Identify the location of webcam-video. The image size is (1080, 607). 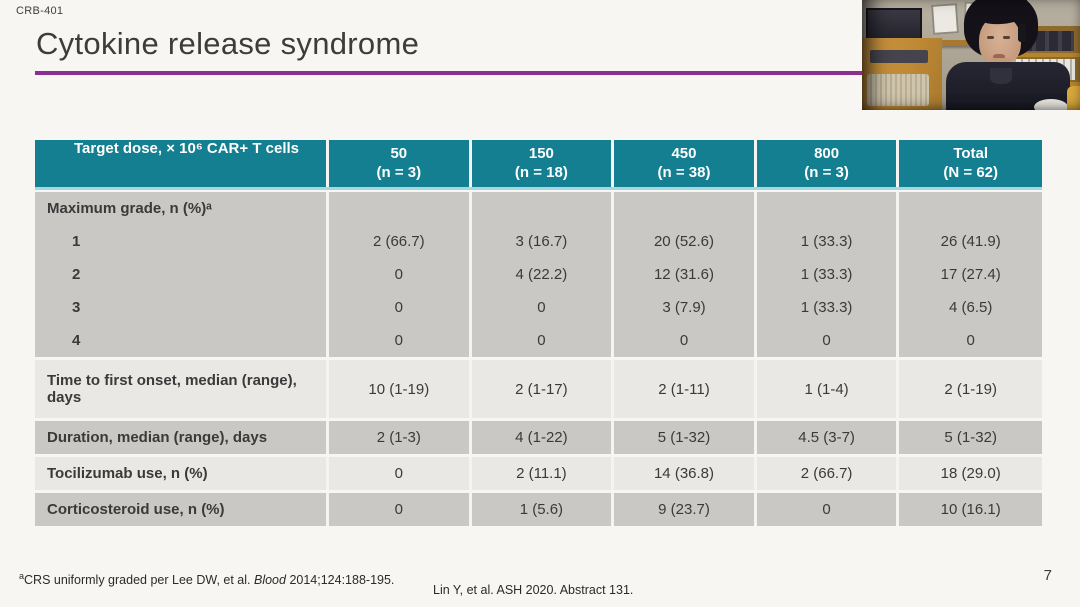
(971, 55).